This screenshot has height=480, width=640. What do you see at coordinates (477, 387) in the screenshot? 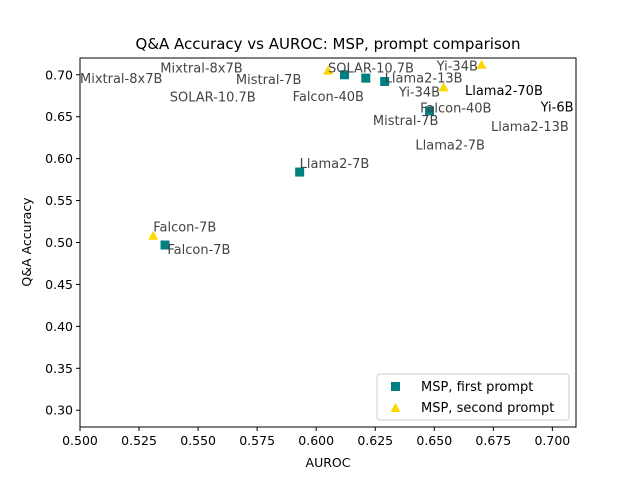
I see `legend-entry-first-prompt: MSP, first prompt` at bounding box center [477, 387].